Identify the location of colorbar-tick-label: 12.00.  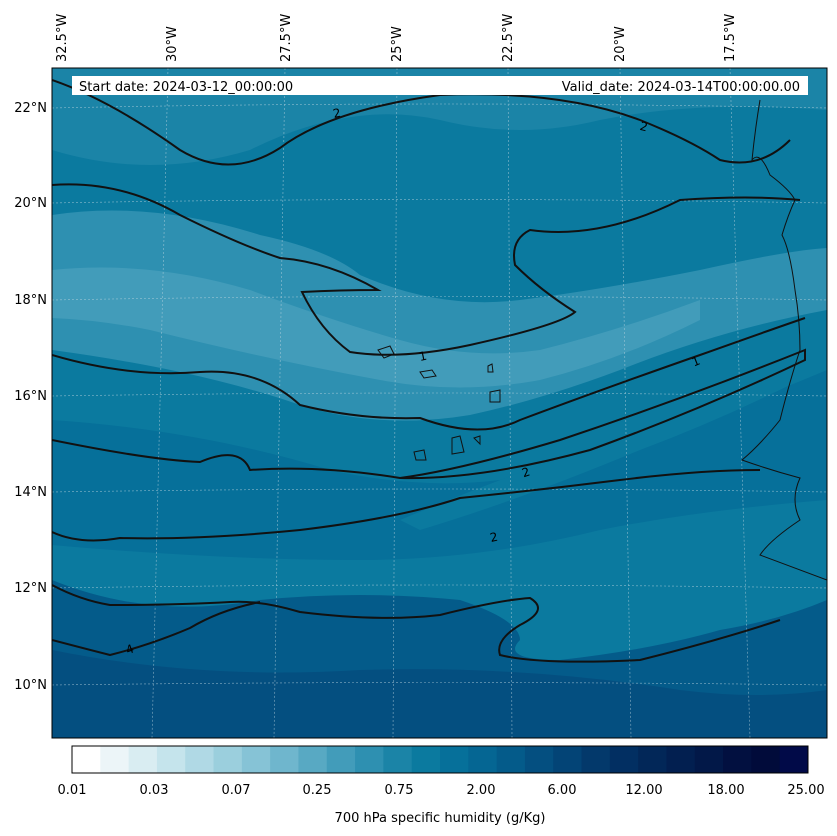
(643, 790).